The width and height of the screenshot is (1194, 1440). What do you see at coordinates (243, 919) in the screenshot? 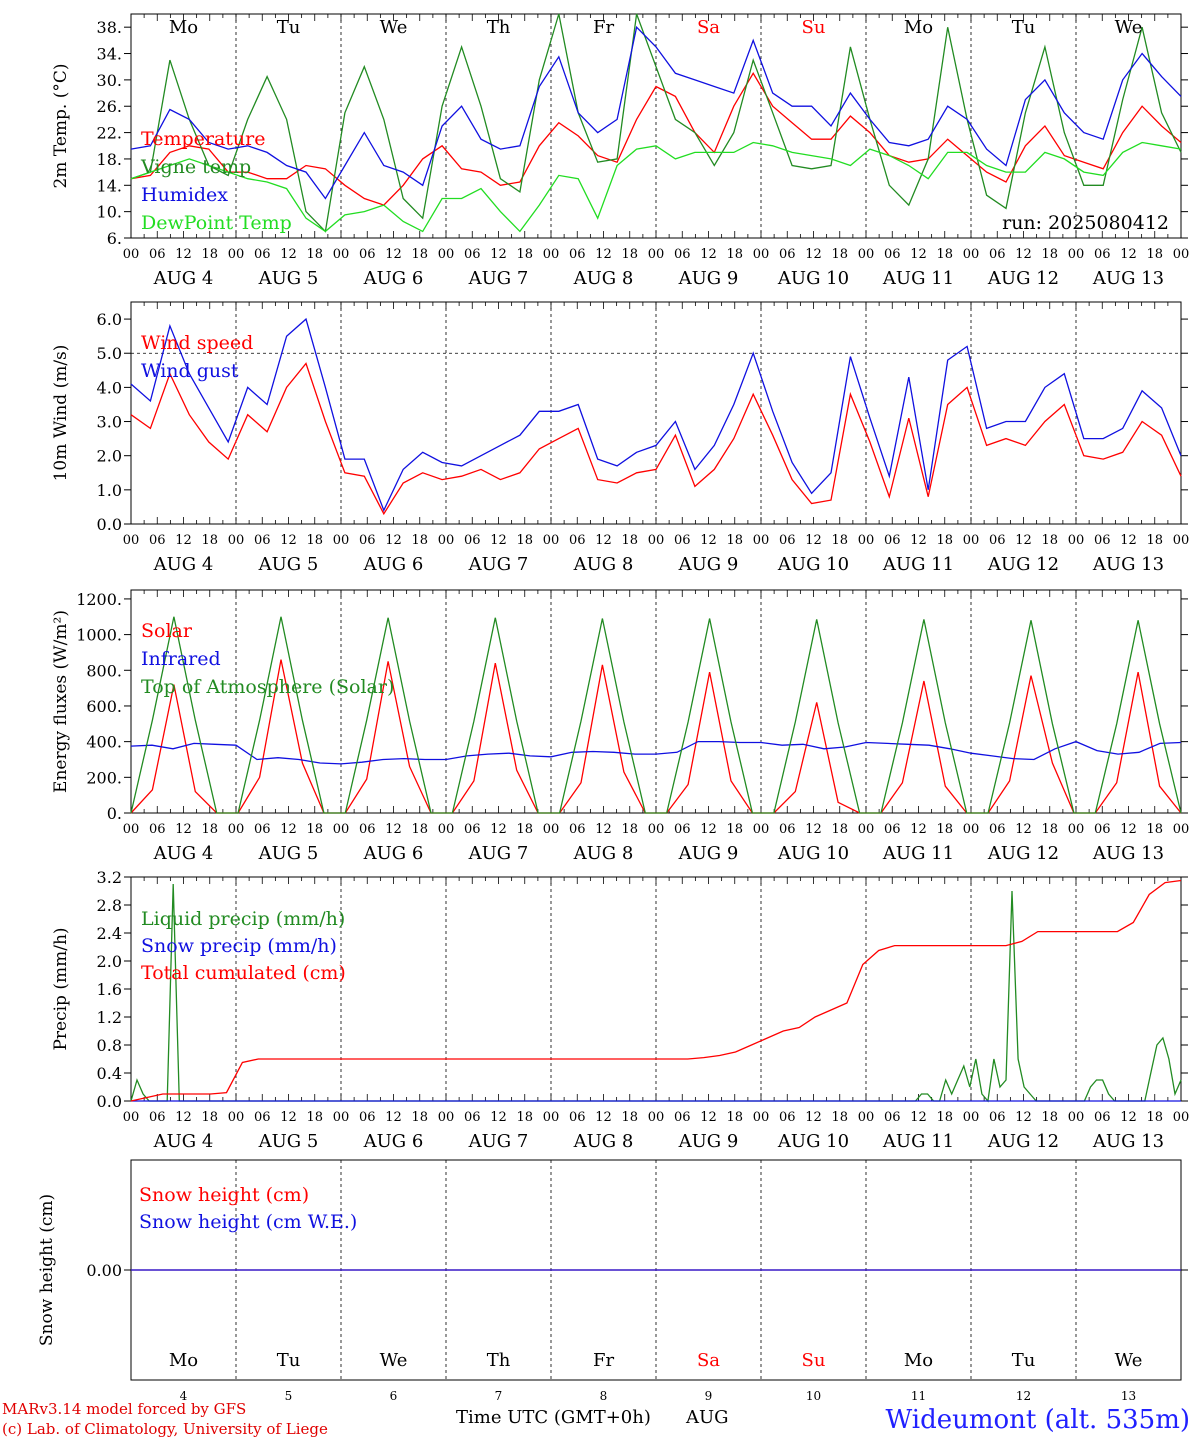
I see `legend-entry: Liquid precip (mm/h)` at bounding box center [243, 919].